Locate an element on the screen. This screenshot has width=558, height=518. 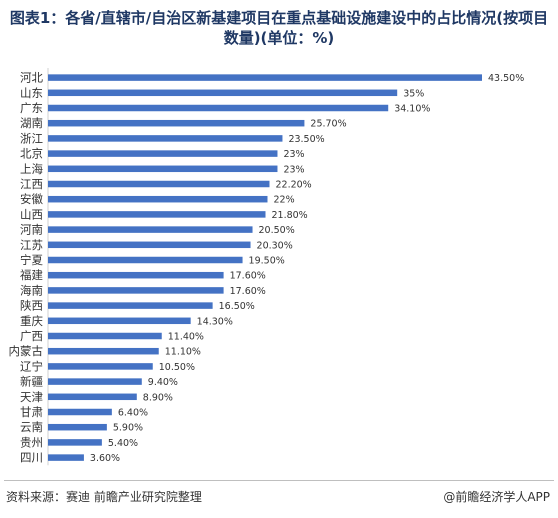
category-label: 安徽 is located at coordinates (31, 199).